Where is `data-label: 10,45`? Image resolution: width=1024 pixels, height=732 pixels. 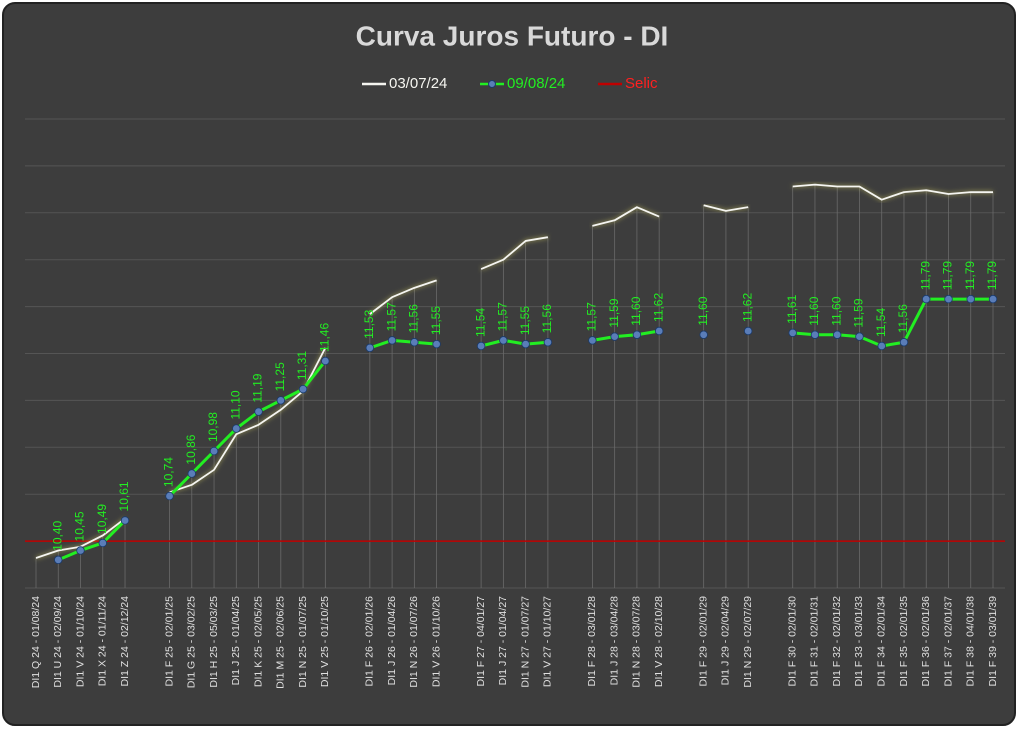 data-label: 10,45 is located at coordinates (80, 526).